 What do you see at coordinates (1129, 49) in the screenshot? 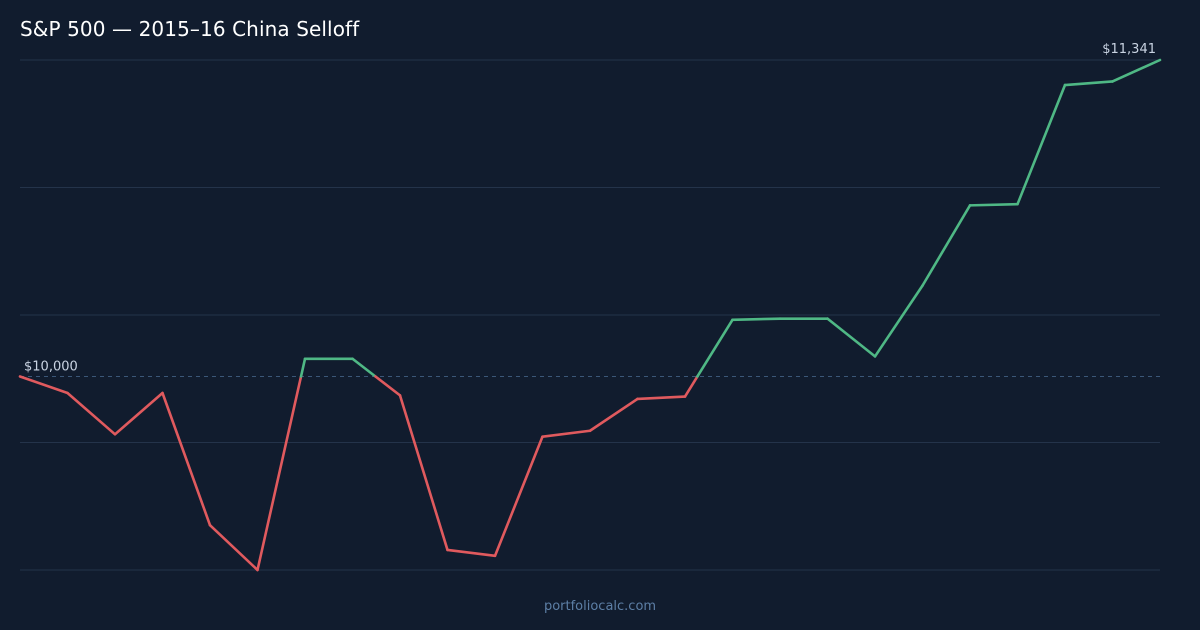
I see `end-value-label: $11,341` at bounding box center [1129, 49].